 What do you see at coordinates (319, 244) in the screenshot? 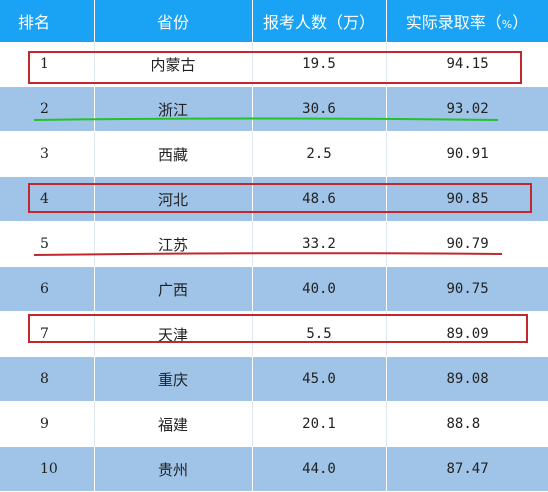
I see `cell-applicants: 33.2` at bounding box center [319, 244].